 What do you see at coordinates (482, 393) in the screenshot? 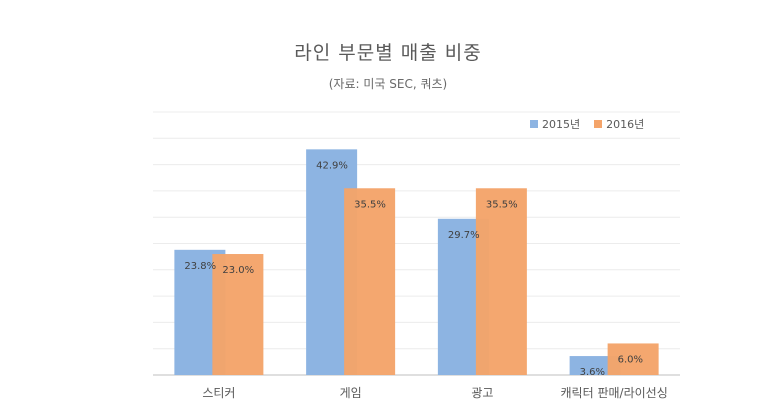
I see `x-tick-label-2: 광고` at bounding box center [482, 393].